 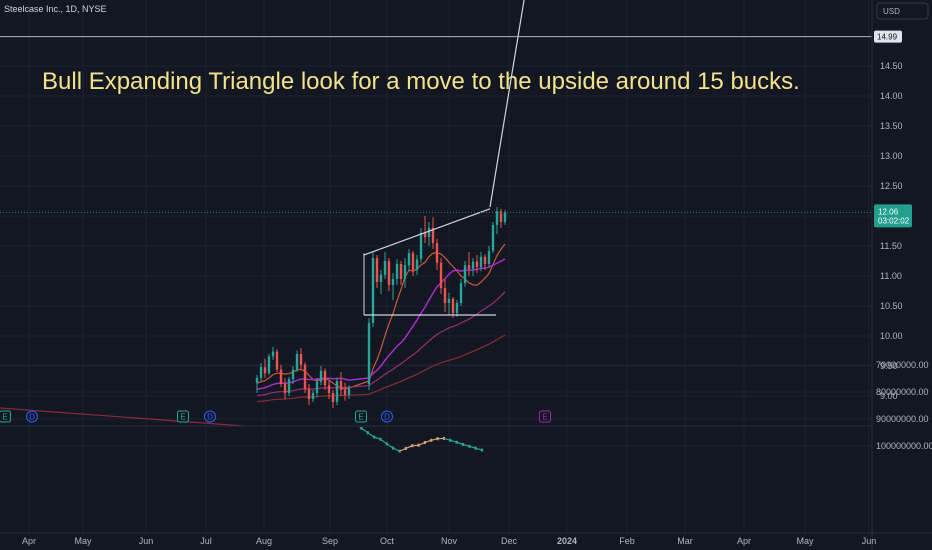 What do you see at coordinates (567, 541) in the screenshot?
I see `time-tick-label: 2024` at bounding box center [567, 541].